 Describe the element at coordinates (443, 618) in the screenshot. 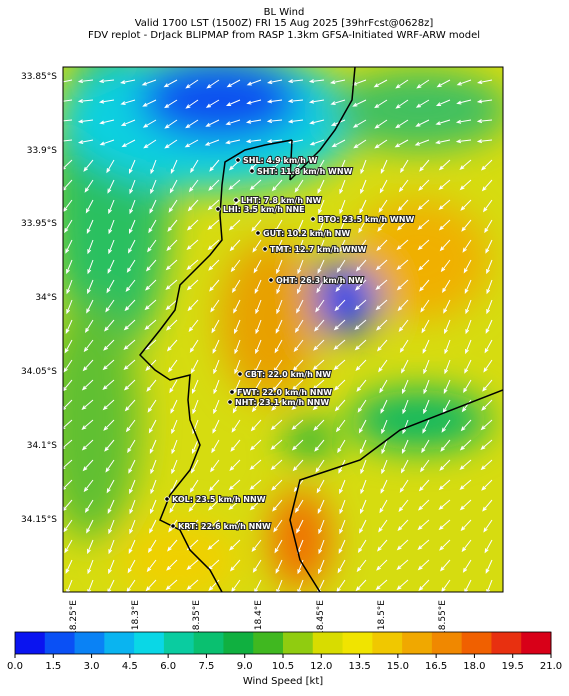

I see `lon-label: 18.55°E` at that location.